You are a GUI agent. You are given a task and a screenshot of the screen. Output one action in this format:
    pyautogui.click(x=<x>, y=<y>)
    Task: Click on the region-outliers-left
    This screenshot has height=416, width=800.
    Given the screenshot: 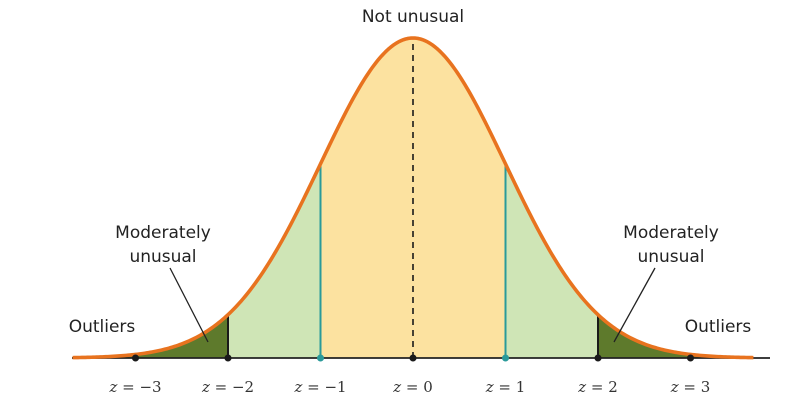 What is the action you would take?
    pyautogui.click(x=150, y=336)
    